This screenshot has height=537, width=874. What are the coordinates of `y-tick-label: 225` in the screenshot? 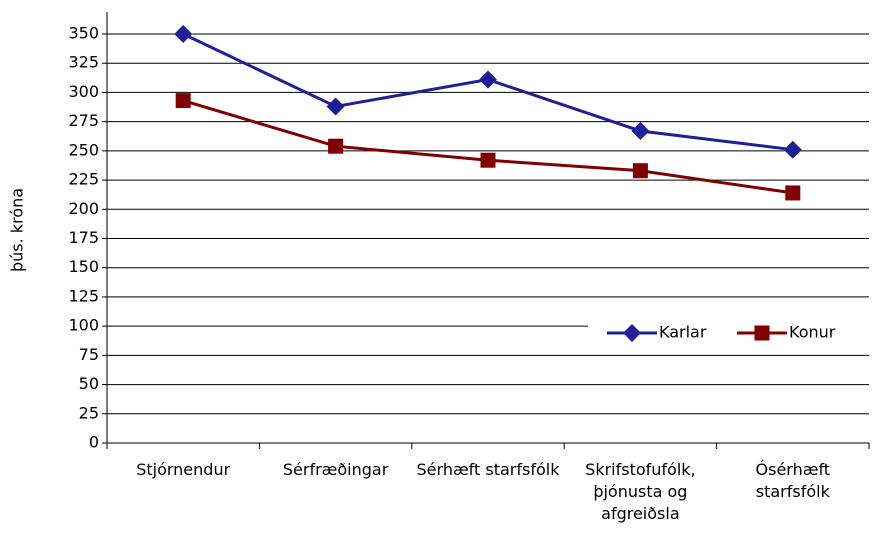 It's located at (83, 179).